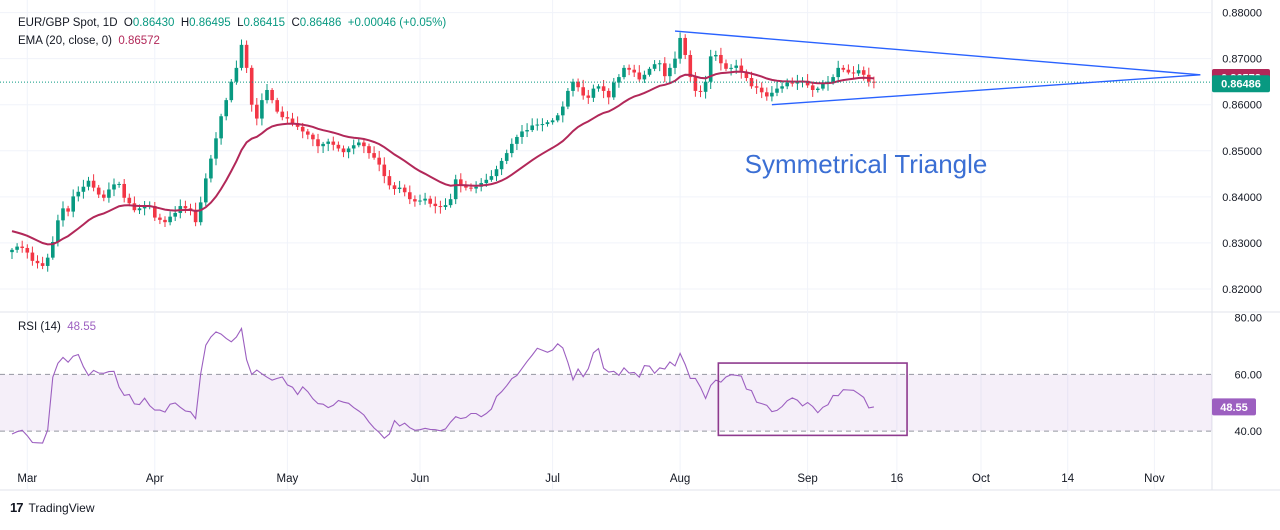  Describe the element at coordinates (981, 479) in the screenshot. I see `x-tick-label: Oct` at that location.